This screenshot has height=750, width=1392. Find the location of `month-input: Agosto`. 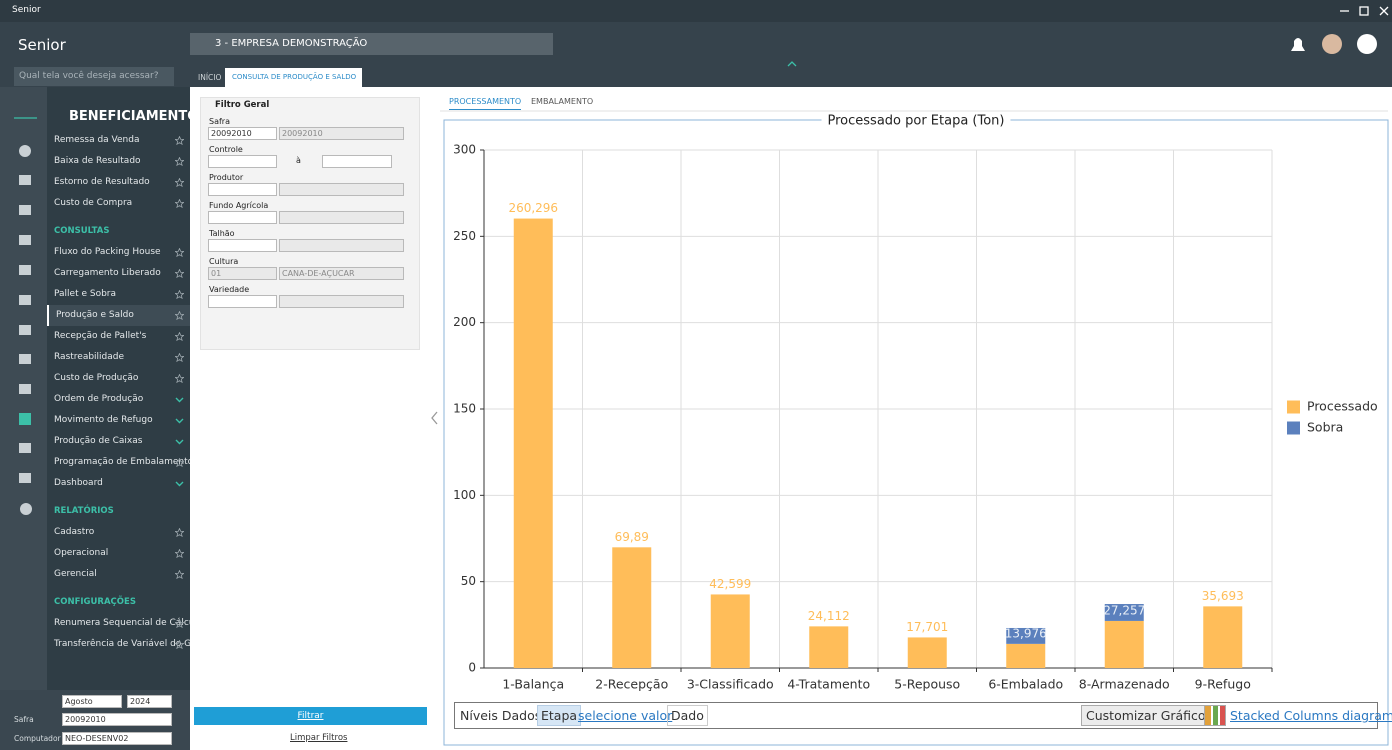

month-input: Agosto is located at coordinates (92, 701).